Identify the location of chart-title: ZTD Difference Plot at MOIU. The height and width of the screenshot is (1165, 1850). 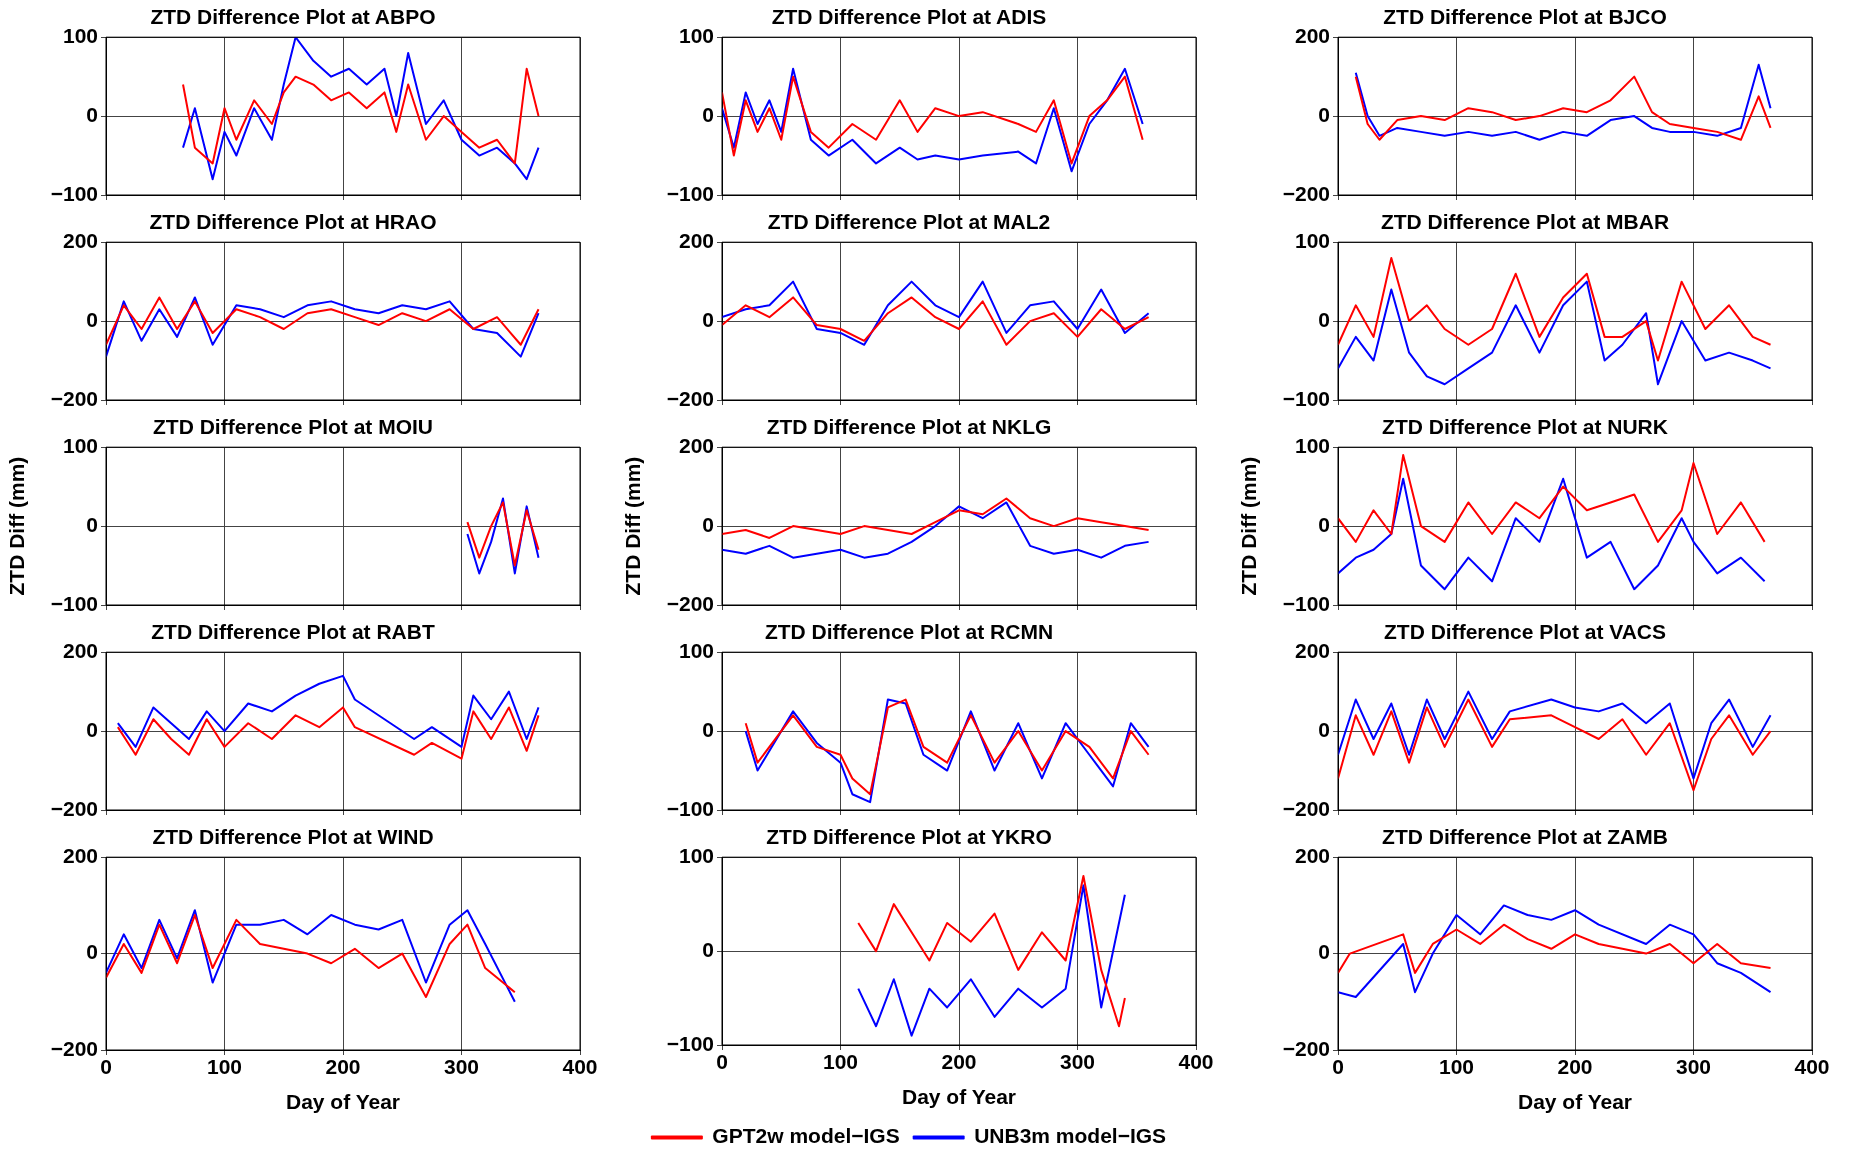
(293, 427).